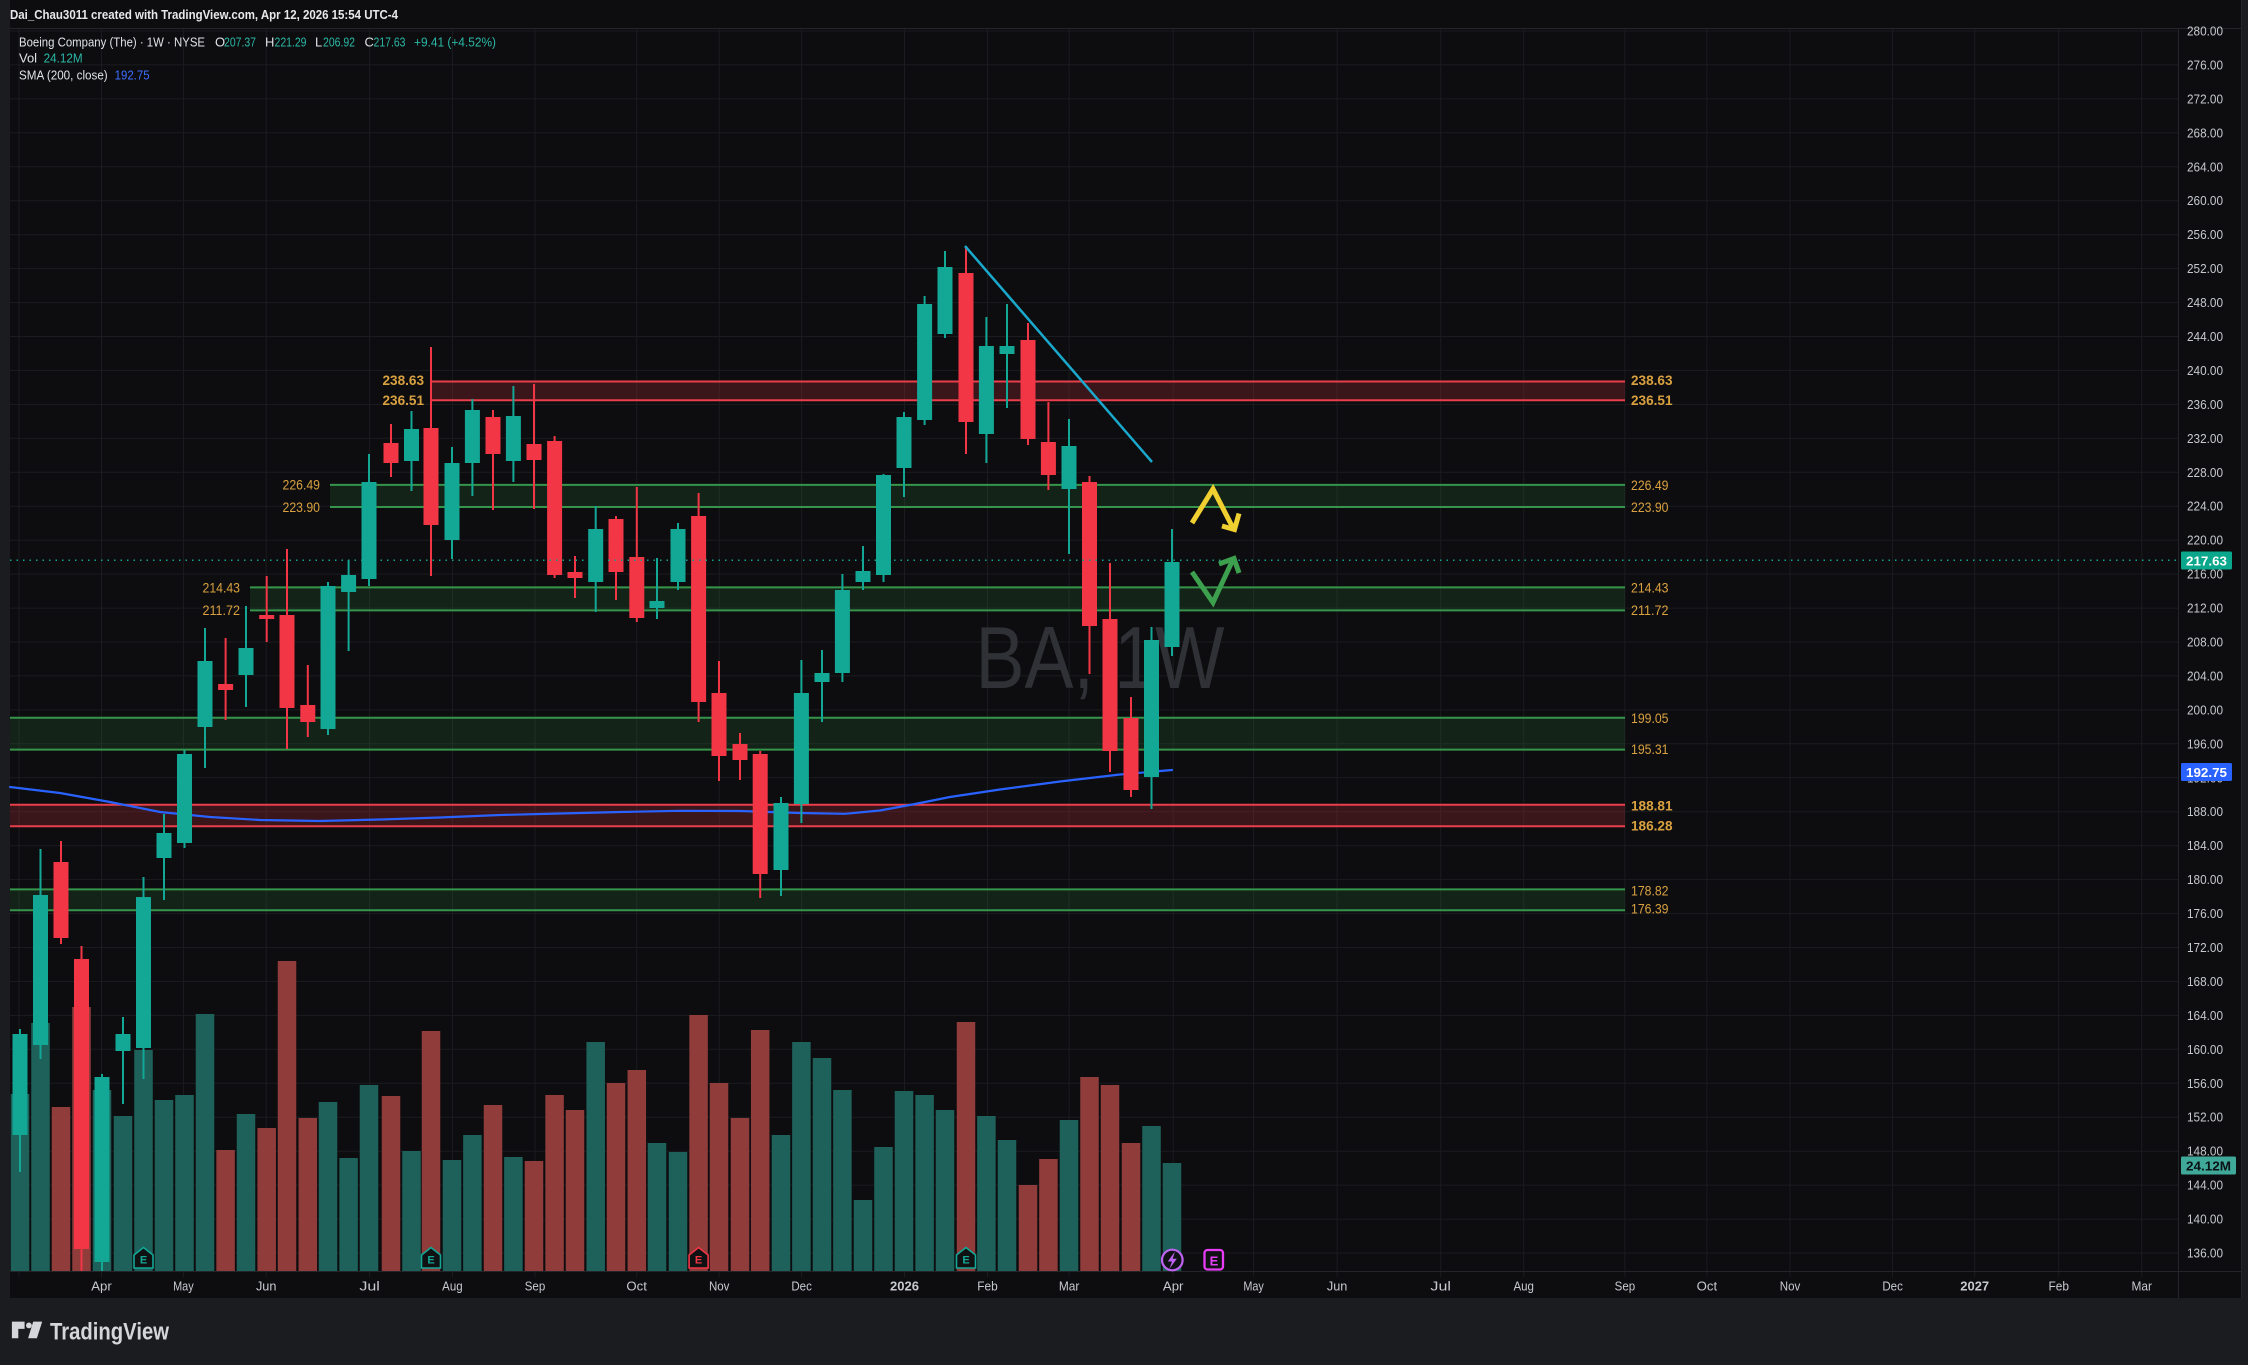 This screenshot has height=1365, width=2248. I want to click on svg-text: 176.39, so click(1650, 909).